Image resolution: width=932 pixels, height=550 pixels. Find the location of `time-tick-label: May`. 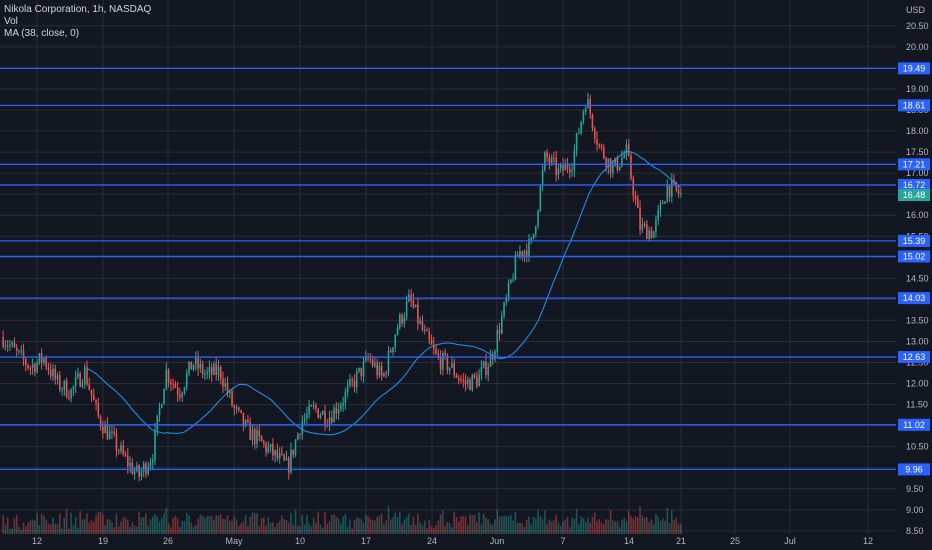

time-tick-label: May is located at coordinates (234, 541).